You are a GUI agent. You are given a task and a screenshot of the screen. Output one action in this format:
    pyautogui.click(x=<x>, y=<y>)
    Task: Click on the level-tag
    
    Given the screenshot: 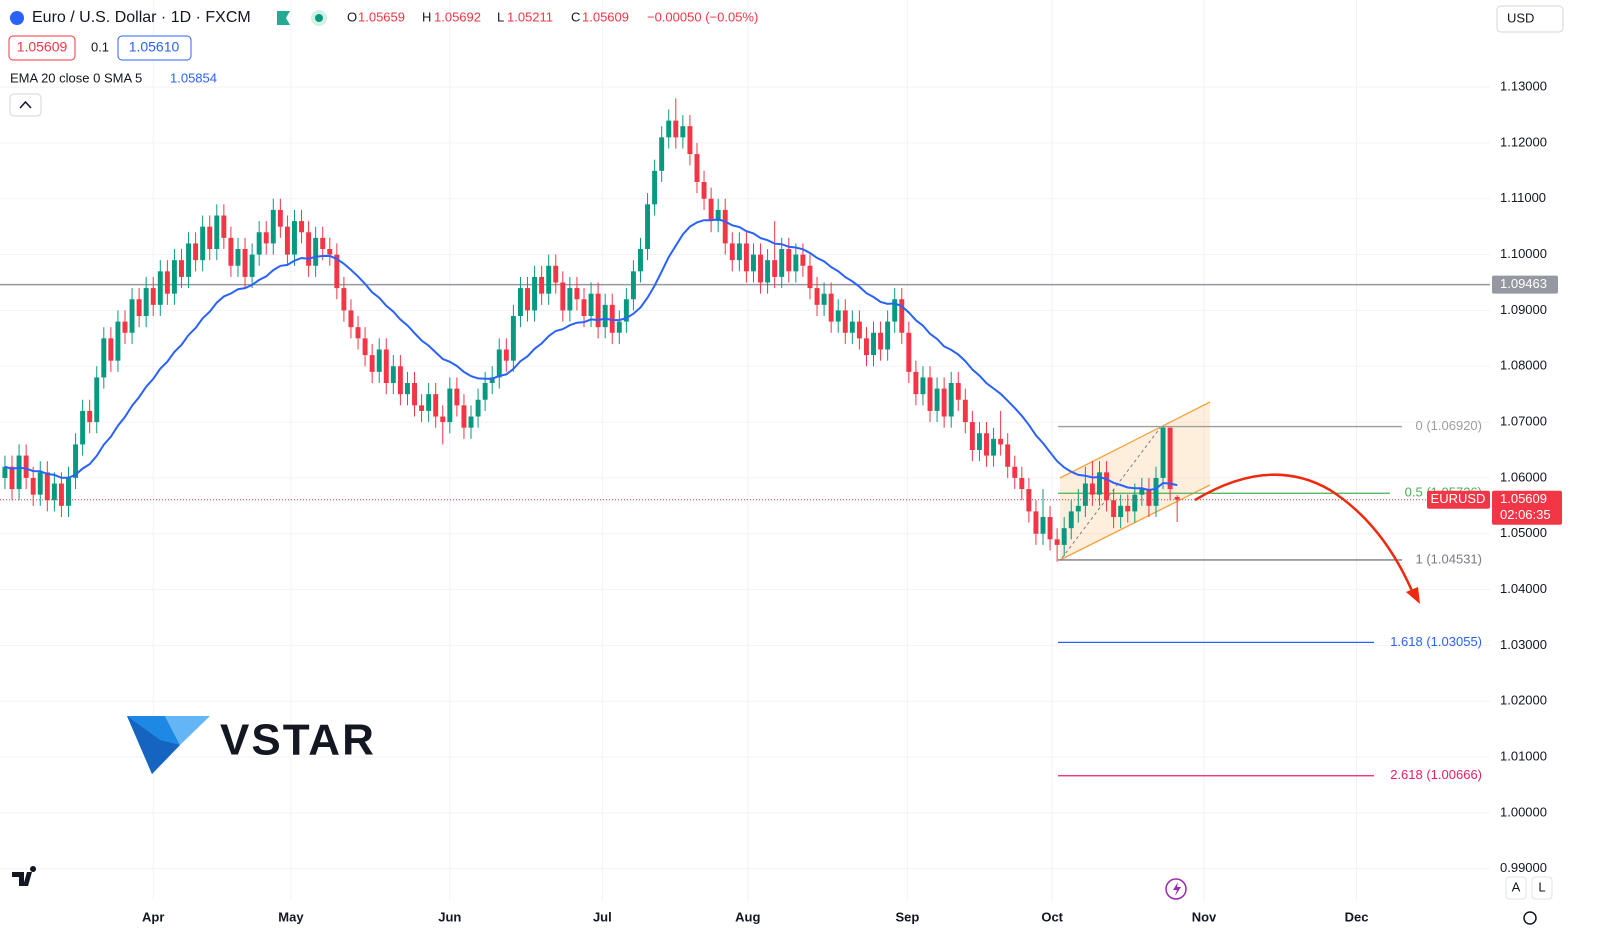 What is the action you would take?
    pyautogui.click(x=1525, y=284)
    